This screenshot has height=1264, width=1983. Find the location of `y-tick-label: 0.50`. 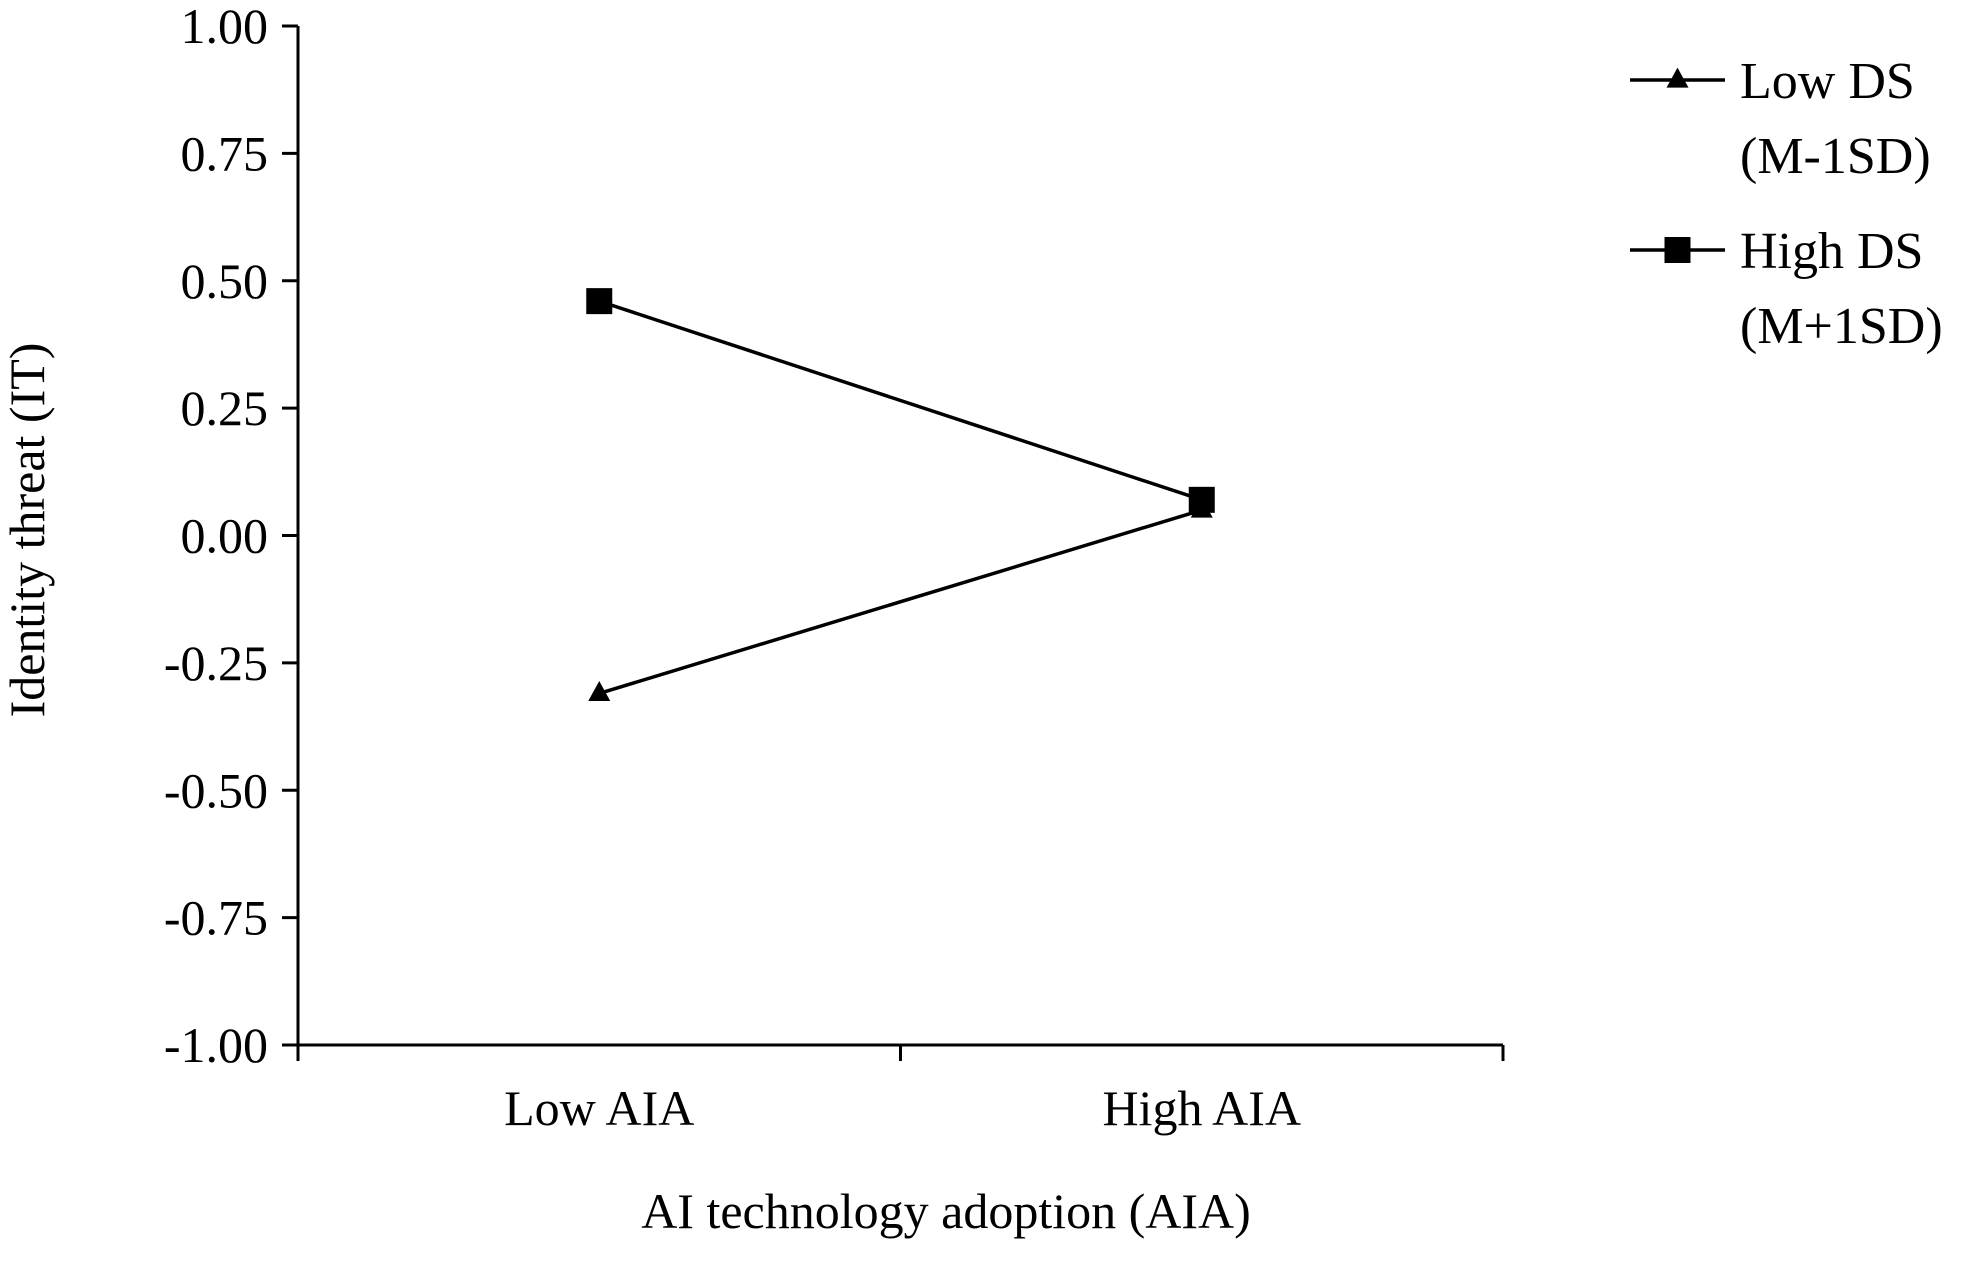

y-tick-label: 0.50 is located at coordinates (225, 281).